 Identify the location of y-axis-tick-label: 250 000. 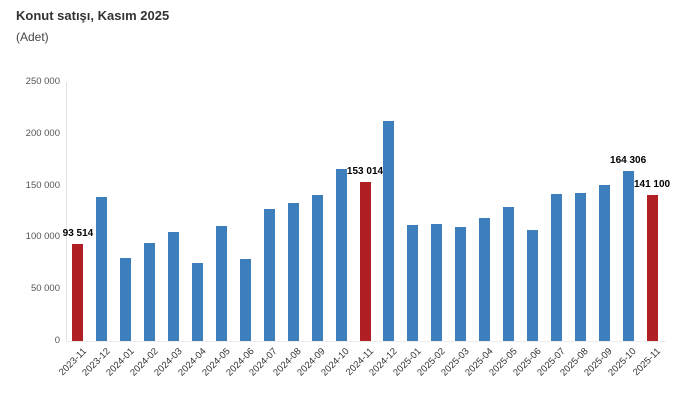
(42, 81).